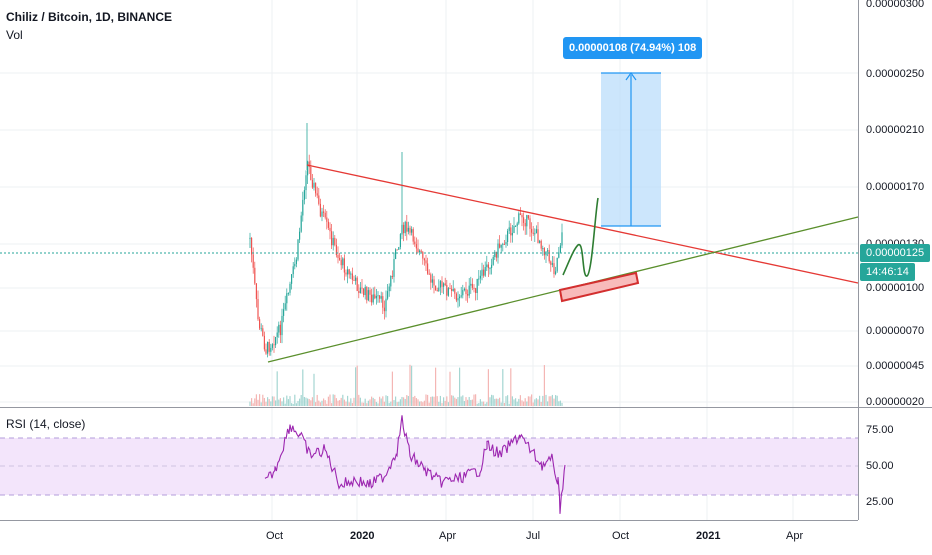  What do you see at coordinates (621, 536) in the screenshot?
I see `time-tick: Oct` at bounding box center [621, 536].